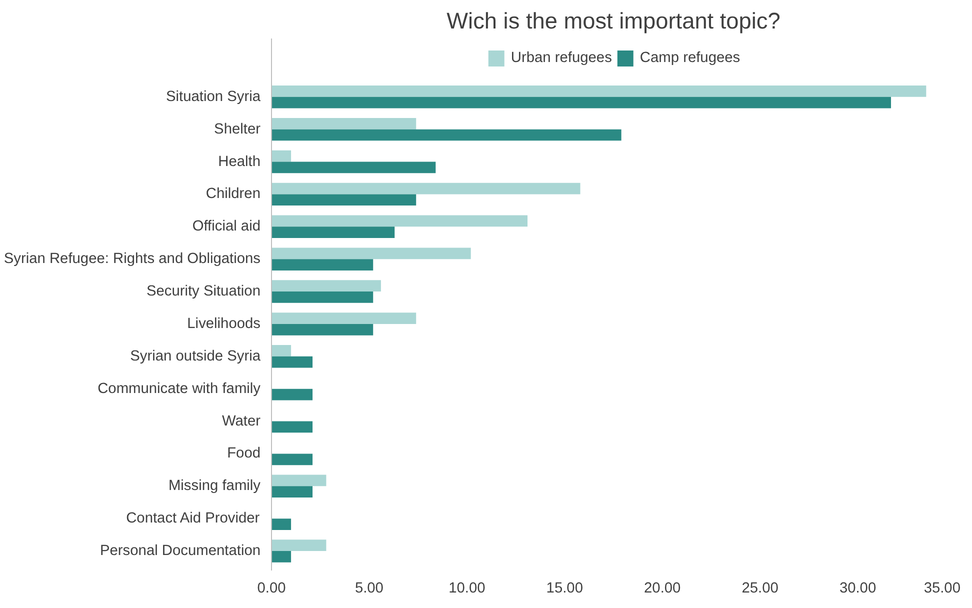 This screenshot has width=972, height=608. I want to click on y-tick-label: Children, so click(233, 194).